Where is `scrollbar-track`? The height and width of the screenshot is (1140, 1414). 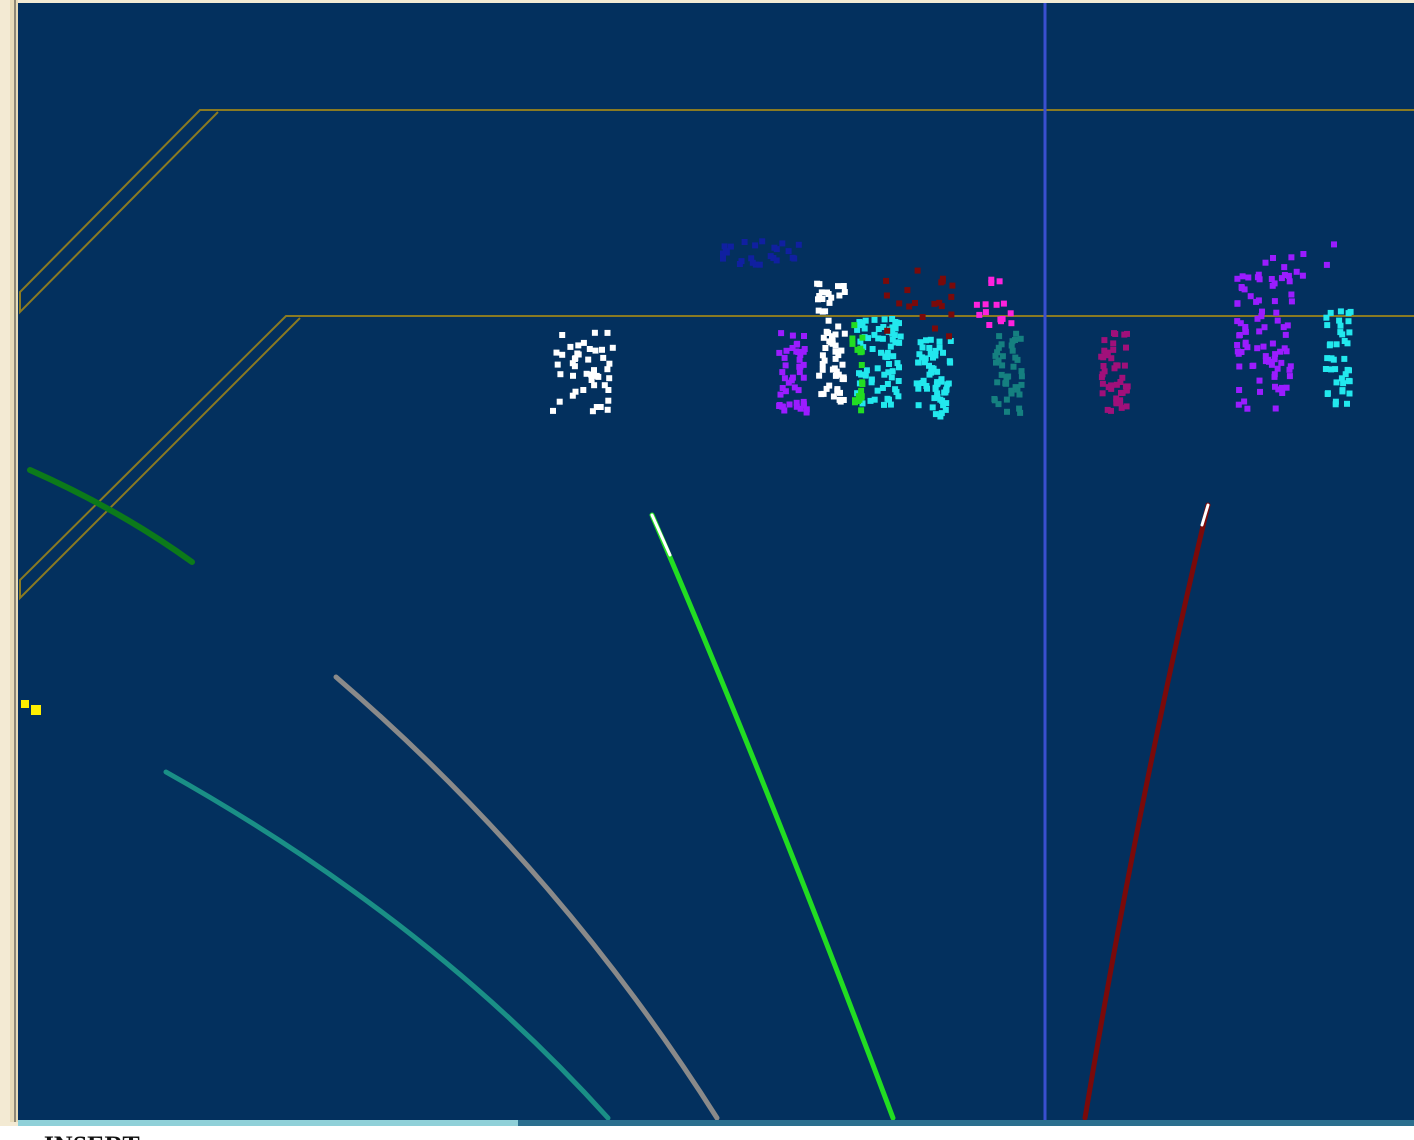 scrollbar-track is located at coordinates (716, 1123).